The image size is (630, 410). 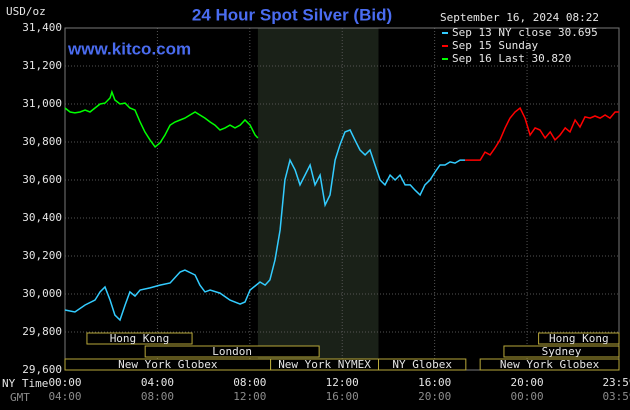 What do you see at coordinates (525, 32) in the screenshot?
I see `legend-label: Sep 13 NY close 30.695` at bounding box center [525, 32].